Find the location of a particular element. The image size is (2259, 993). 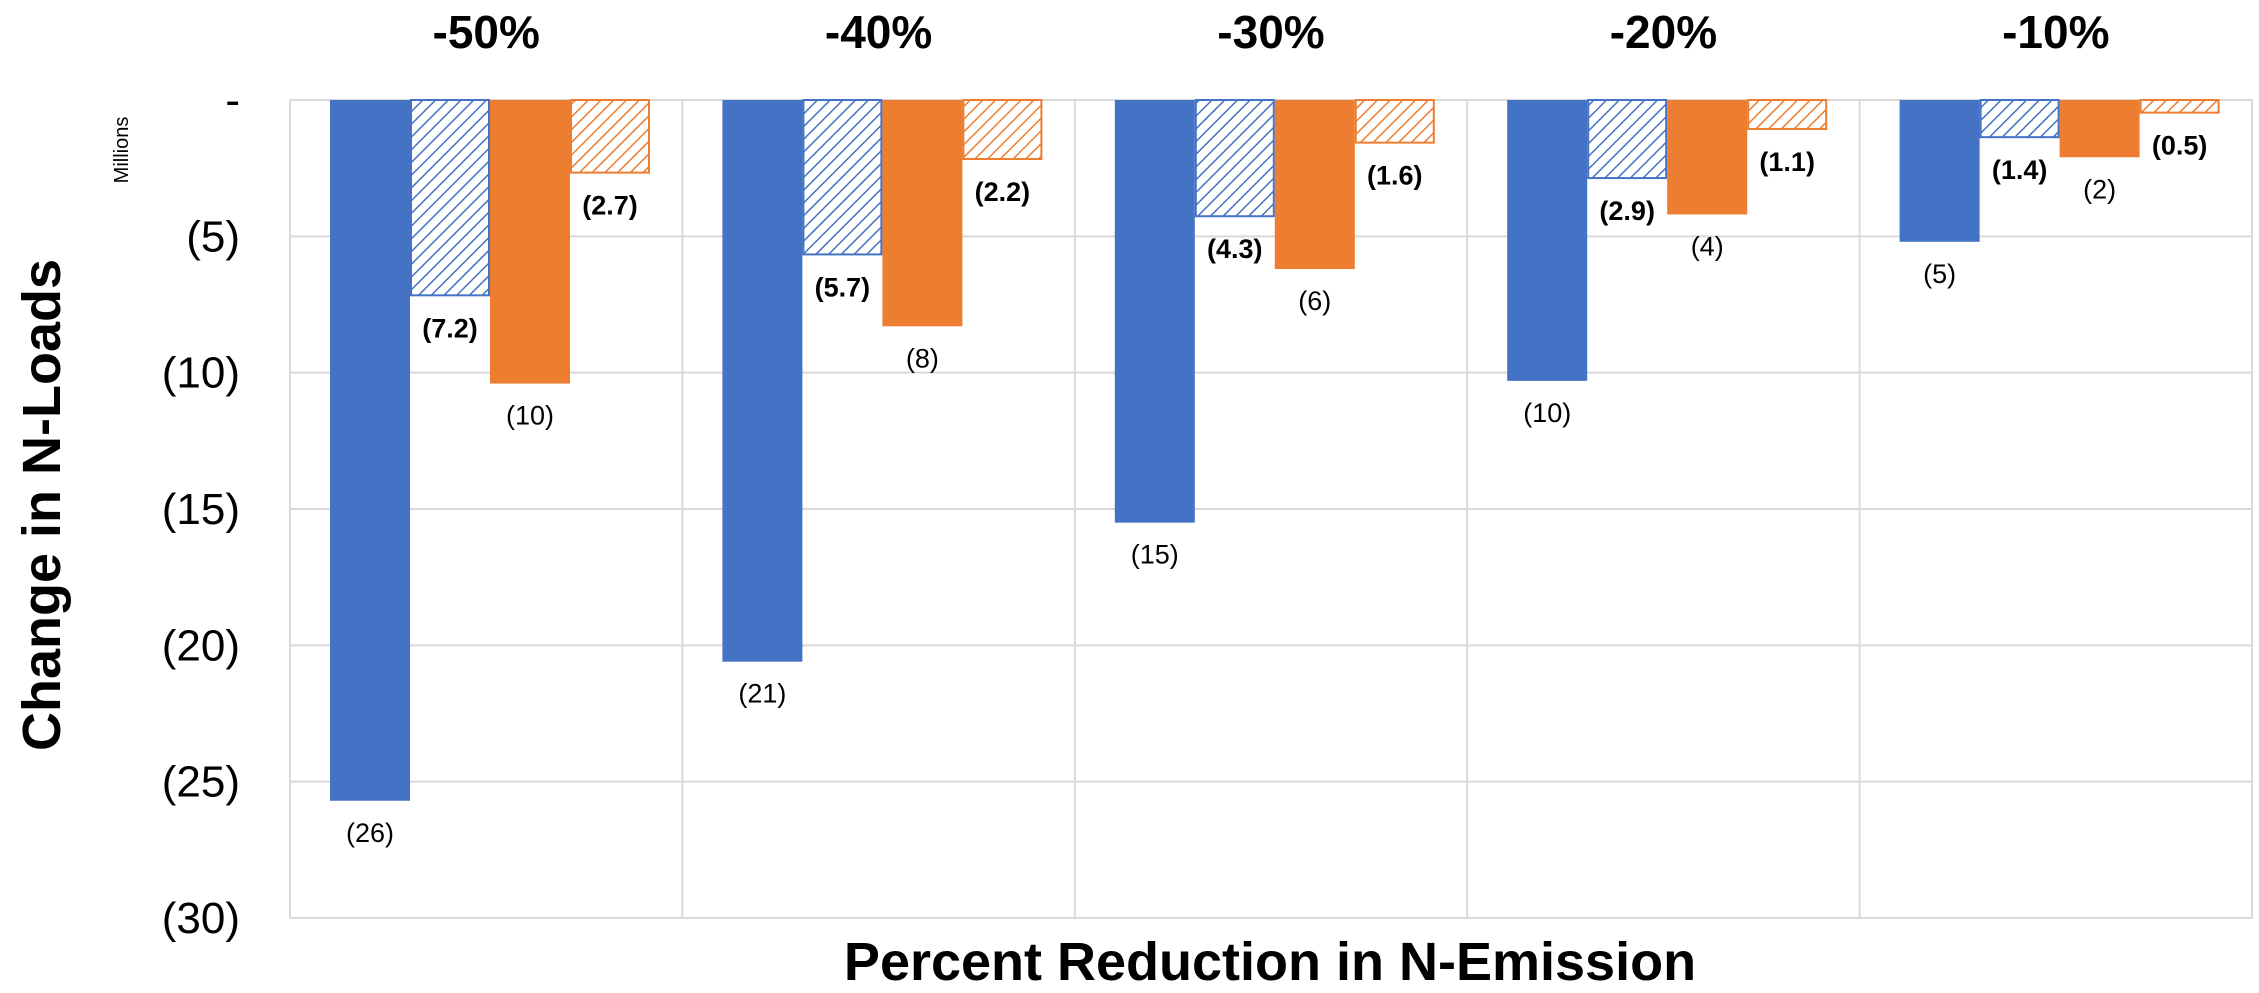

data-label: (2.2) is located at coordinates (1003, 192).